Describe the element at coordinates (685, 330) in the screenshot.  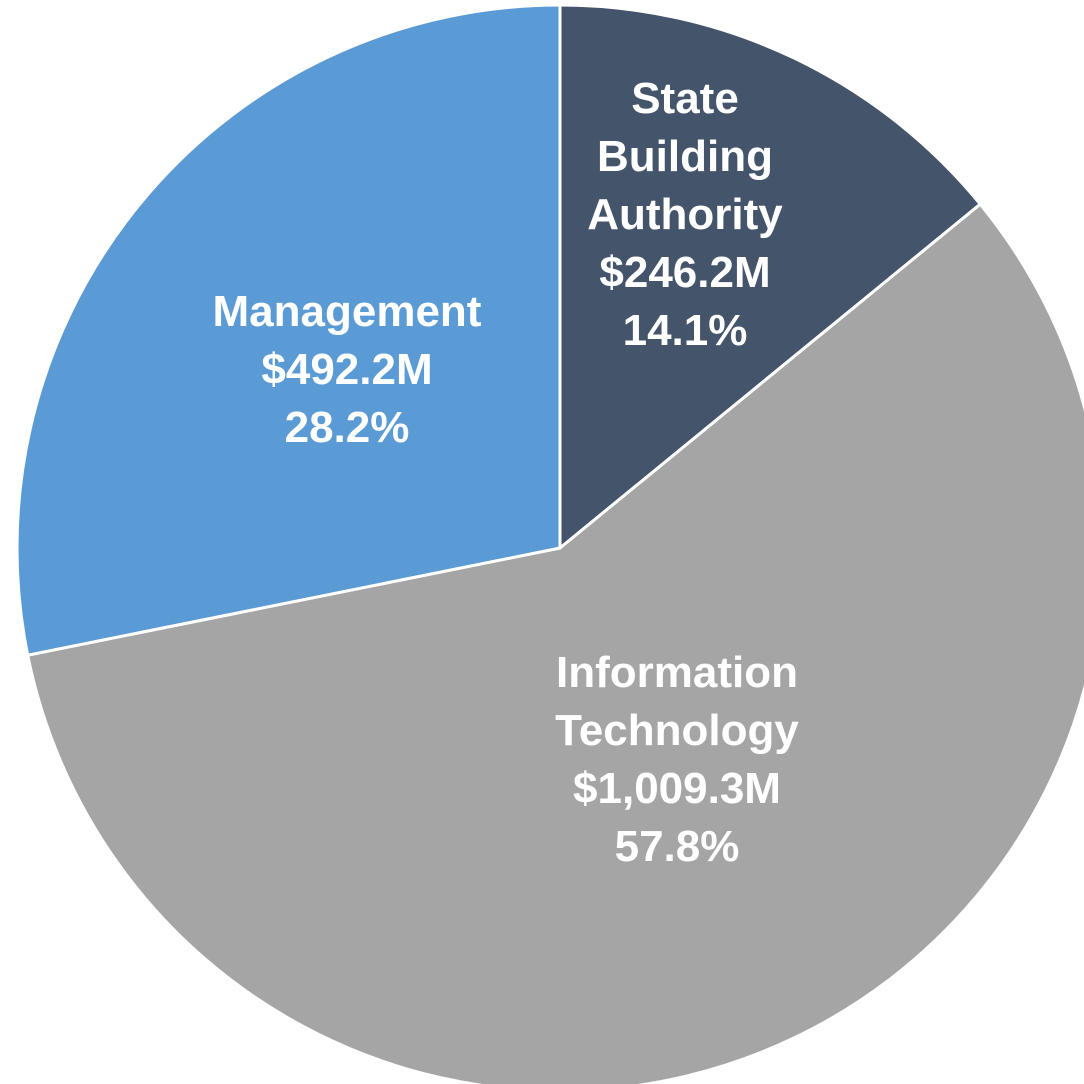
I see `percent-label: 14.1%` at that location.